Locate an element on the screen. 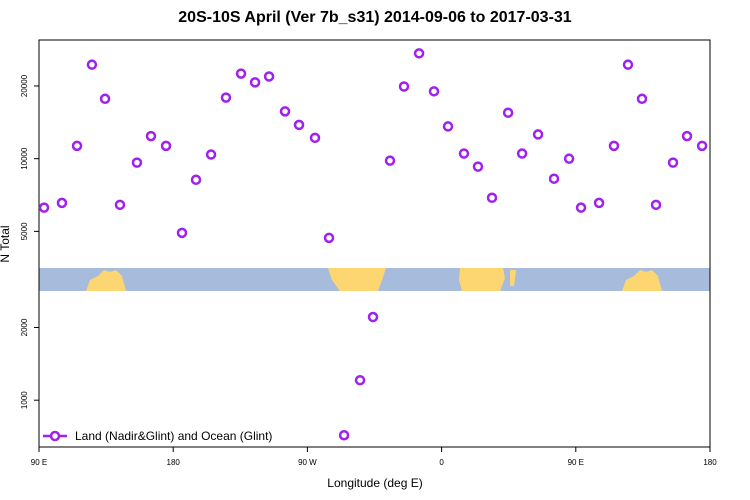 This screenshot has width=750, height=500. y-tick-label: 1000 is located at coordinates (24, 400).